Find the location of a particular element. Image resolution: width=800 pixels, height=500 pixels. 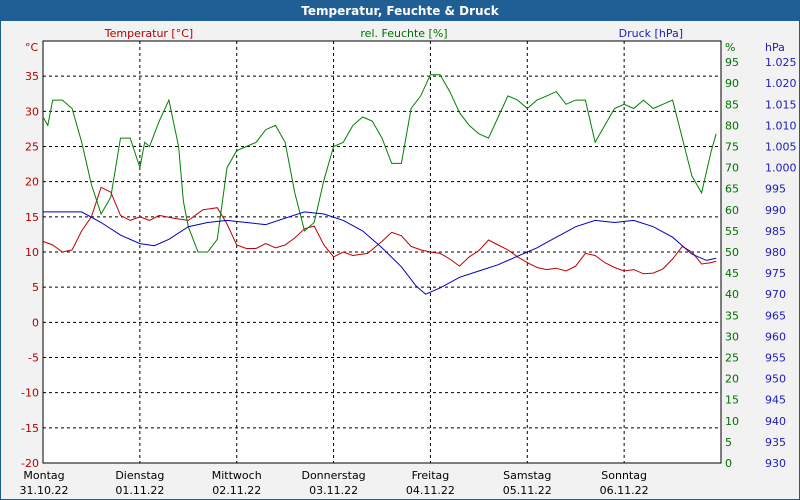

humidity-tick-label: 30 is located at coordinates (732, 336).